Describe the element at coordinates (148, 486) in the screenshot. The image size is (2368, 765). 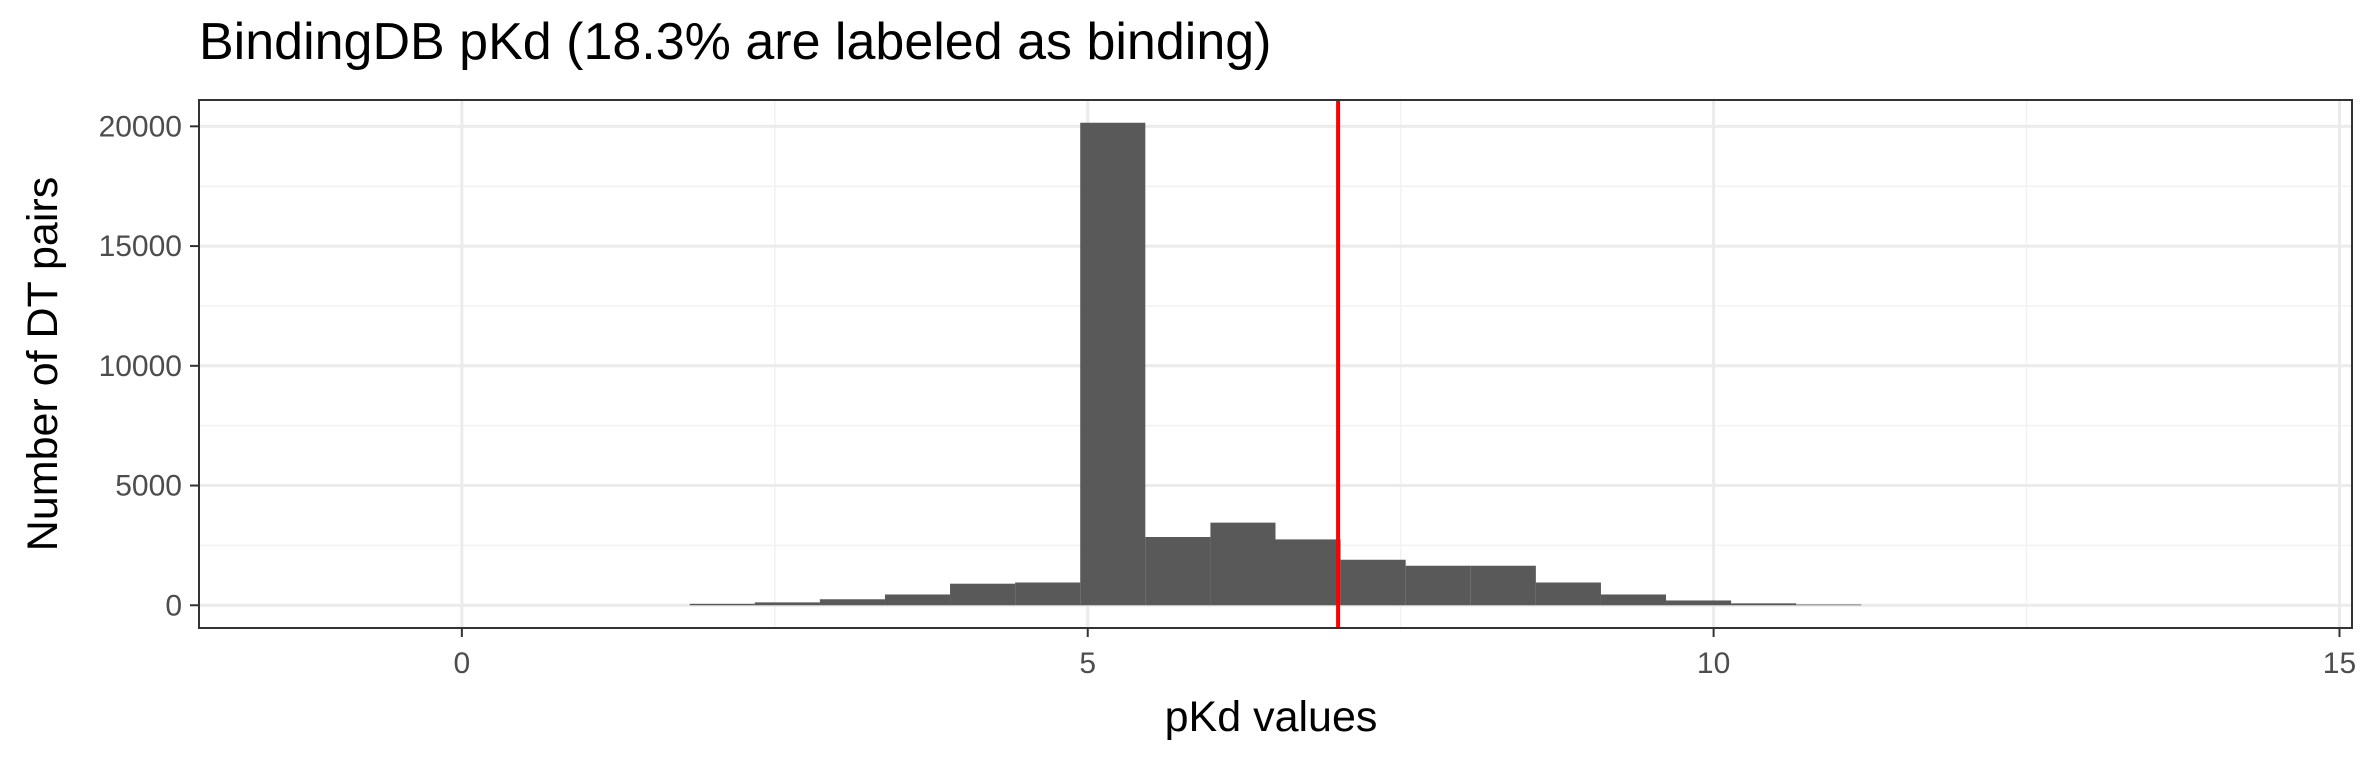
I see `y-tick-label: 5000` at that location.